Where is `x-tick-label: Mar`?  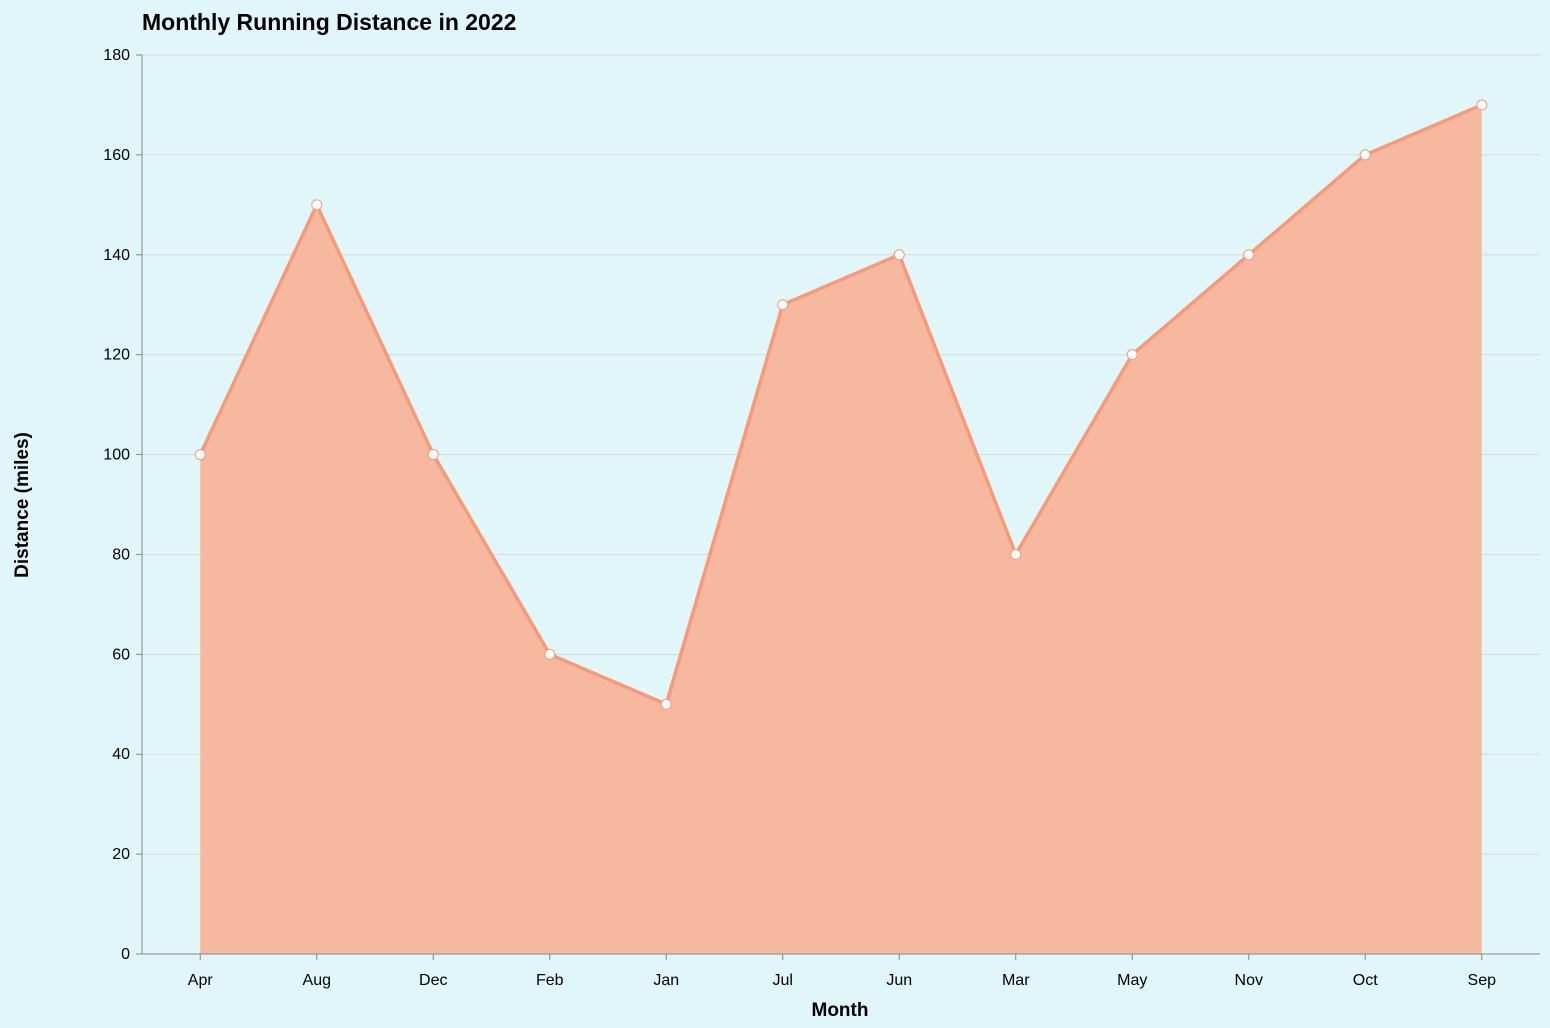 x-tick-label: Mar is located at coordinates (1016, 980).